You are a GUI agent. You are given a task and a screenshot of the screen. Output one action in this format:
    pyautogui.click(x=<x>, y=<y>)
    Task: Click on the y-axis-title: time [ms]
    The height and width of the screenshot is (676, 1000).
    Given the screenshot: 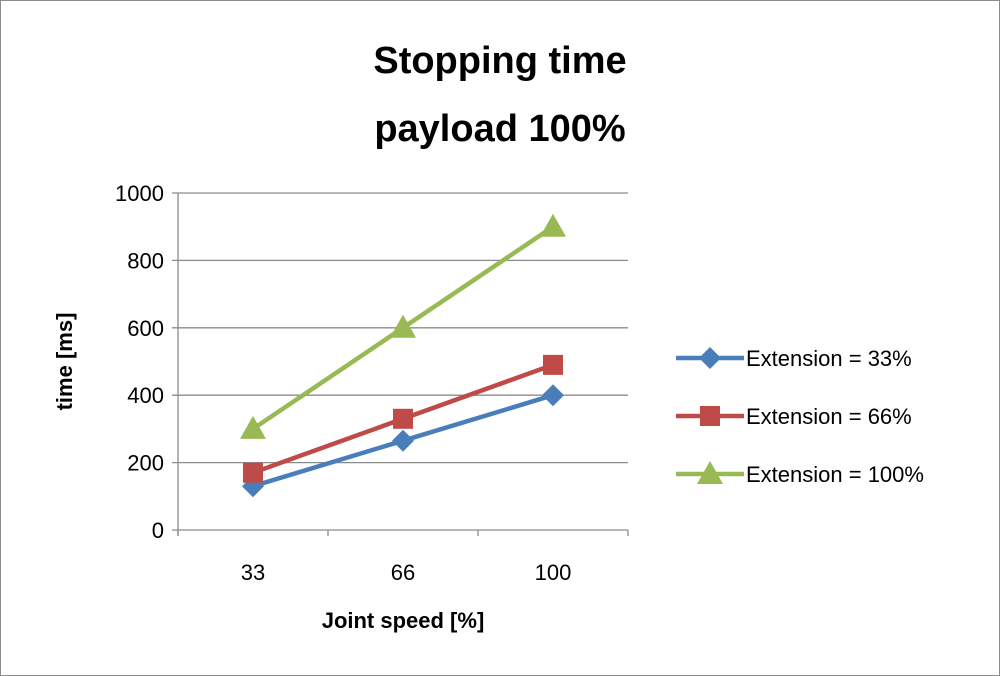 What is the action you would take?
    pyautogui.click(x=64, y=362)
    